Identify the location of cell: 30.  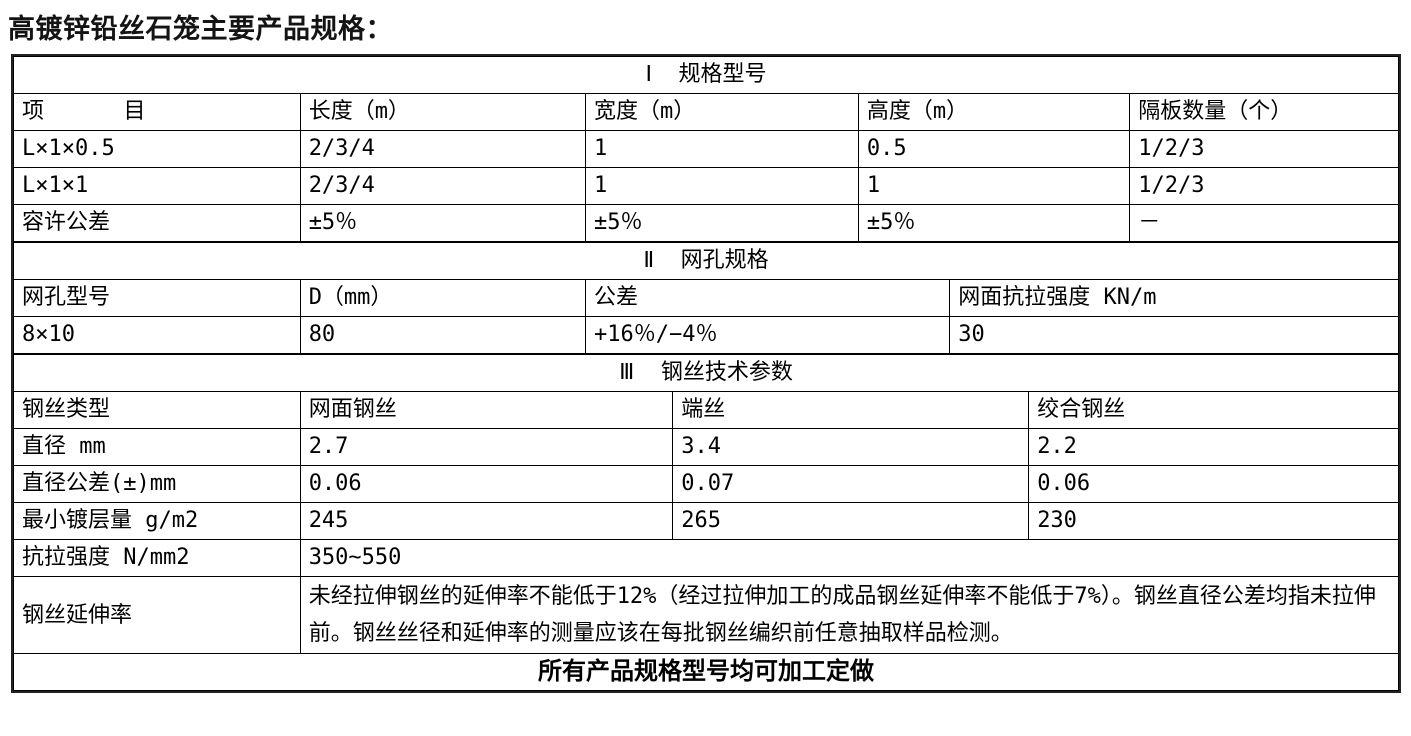
(1174, 335).